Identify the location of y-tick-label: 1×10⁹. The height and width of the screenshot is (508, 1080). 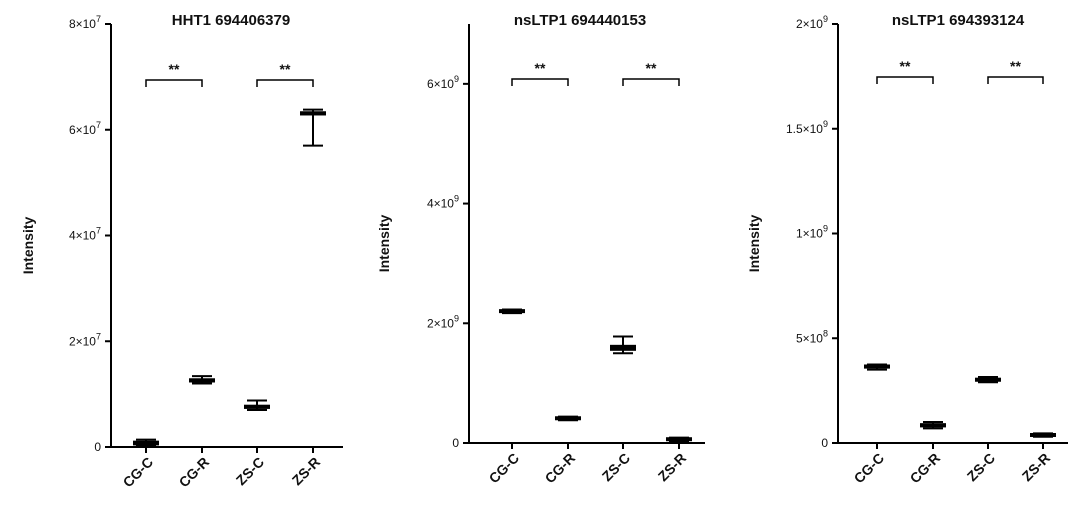
(812, 232).